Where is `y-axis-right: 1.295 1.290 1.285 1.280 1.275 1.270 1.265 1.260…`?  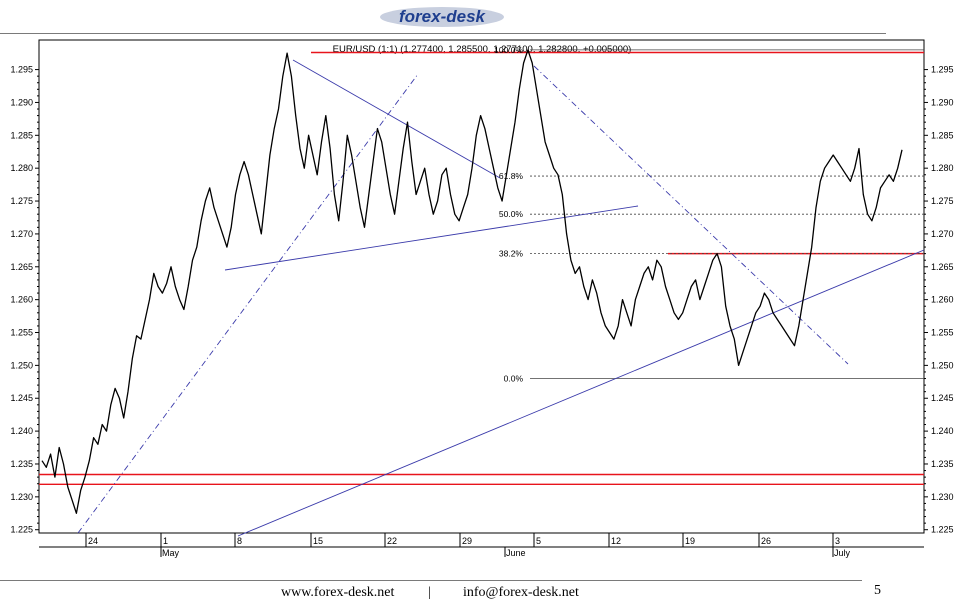 y-axis-right: 1.295 1.290 1.285 1.280 1.275 1.270 1.265 1.260… is located at coordinates (939, 300).